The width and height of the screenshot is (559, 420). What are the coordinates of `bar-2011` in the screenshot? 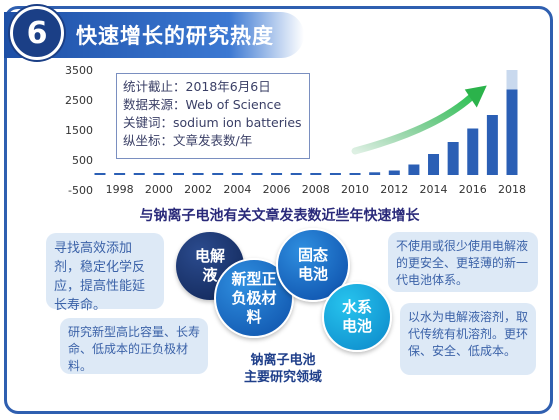 It's located at (375, 173).